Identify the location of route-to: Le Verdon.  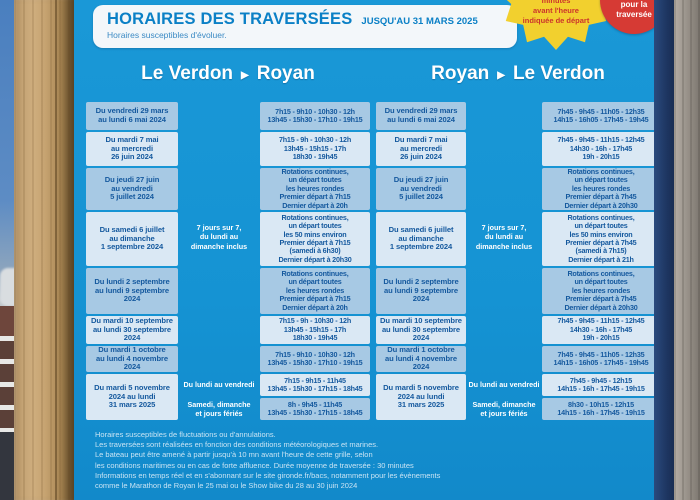
(558, 73).